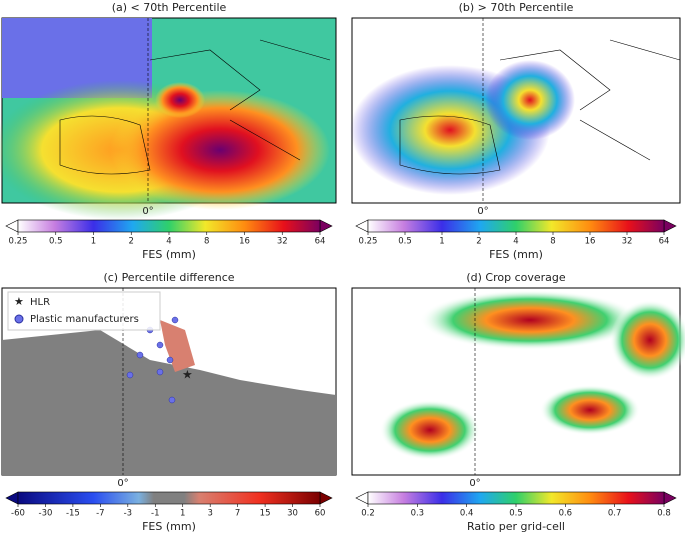  I want to click on panel-title: (a) < 70th Percentile, so click(169, 7).